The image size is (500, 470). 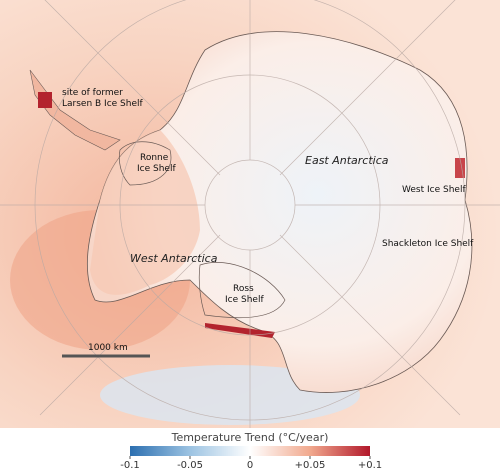 I want to click on scale-bar-label: 1000 km, so click(x=108, y=348).